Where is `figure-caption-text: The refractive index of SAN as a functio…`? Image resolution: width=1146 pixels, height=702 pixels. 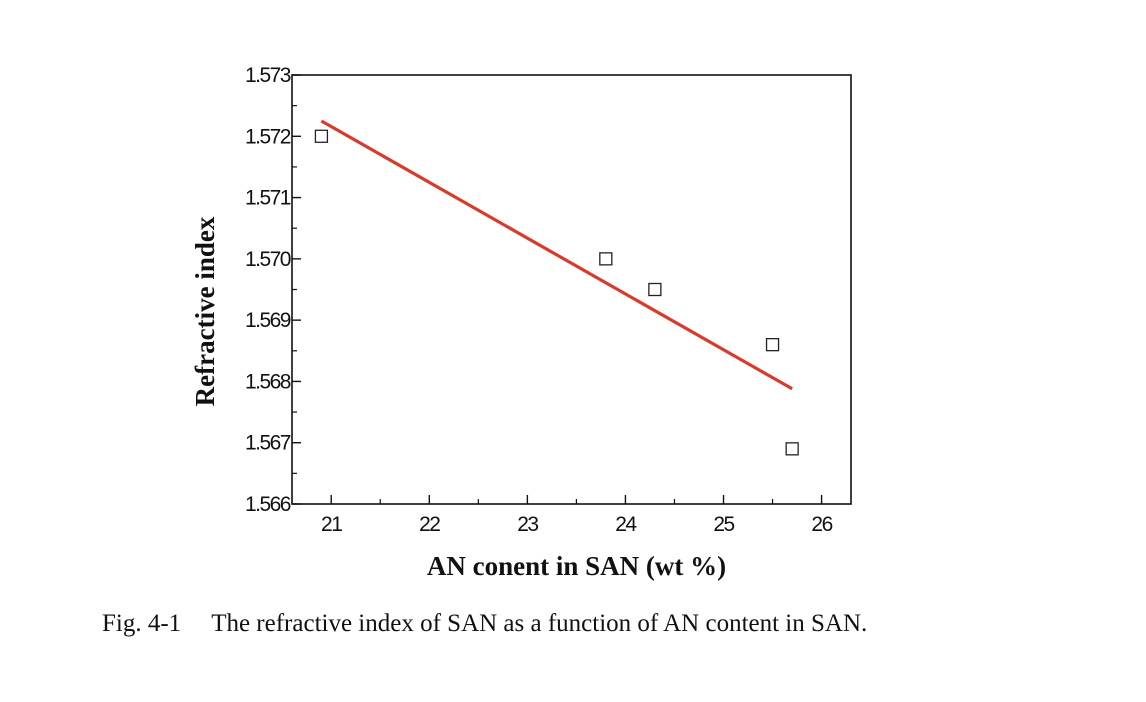 figure-caption-text: The refractive index of SAN as a functio… is located at coordinates (539, 623).